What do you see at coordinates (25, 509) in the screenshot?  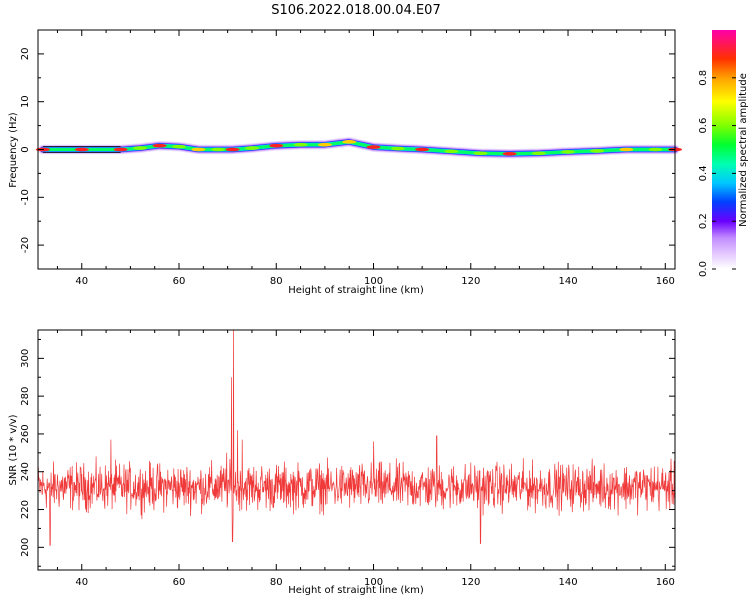 I see `snr-y-tick-label: 220` at bounding box center [25, 509].